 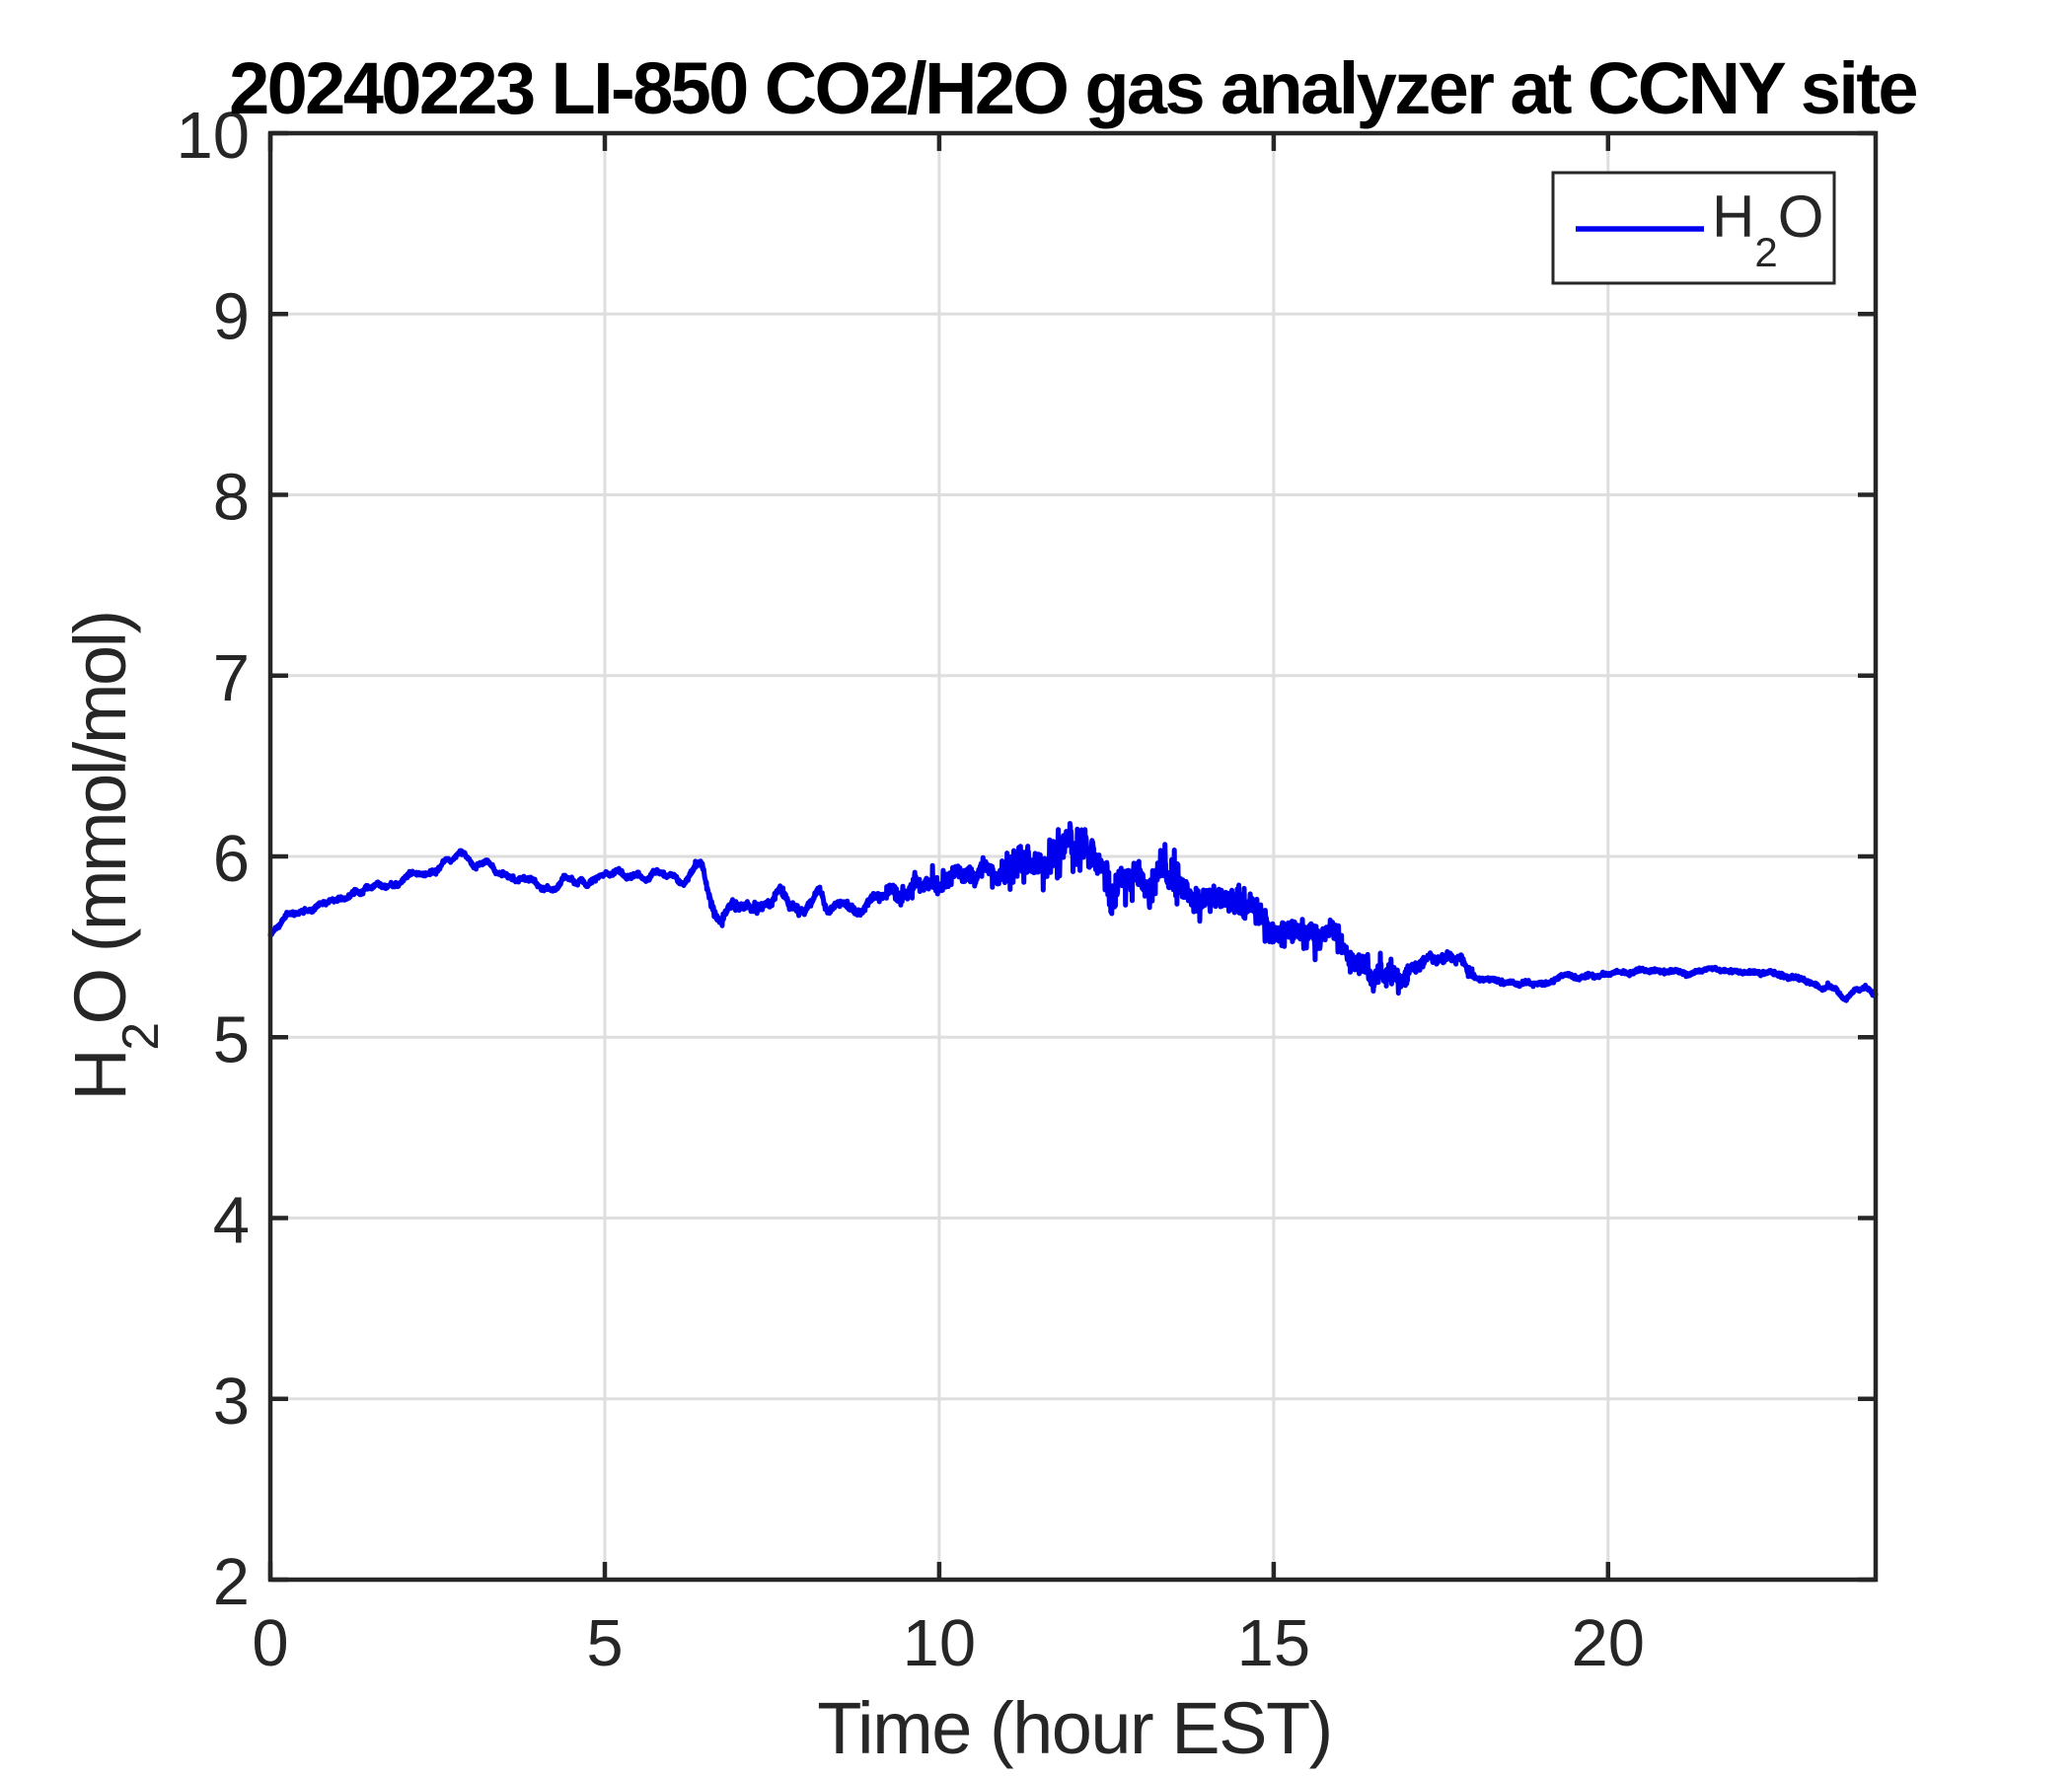 I want to click on svg-text: 6, so click(x=231, y=859).